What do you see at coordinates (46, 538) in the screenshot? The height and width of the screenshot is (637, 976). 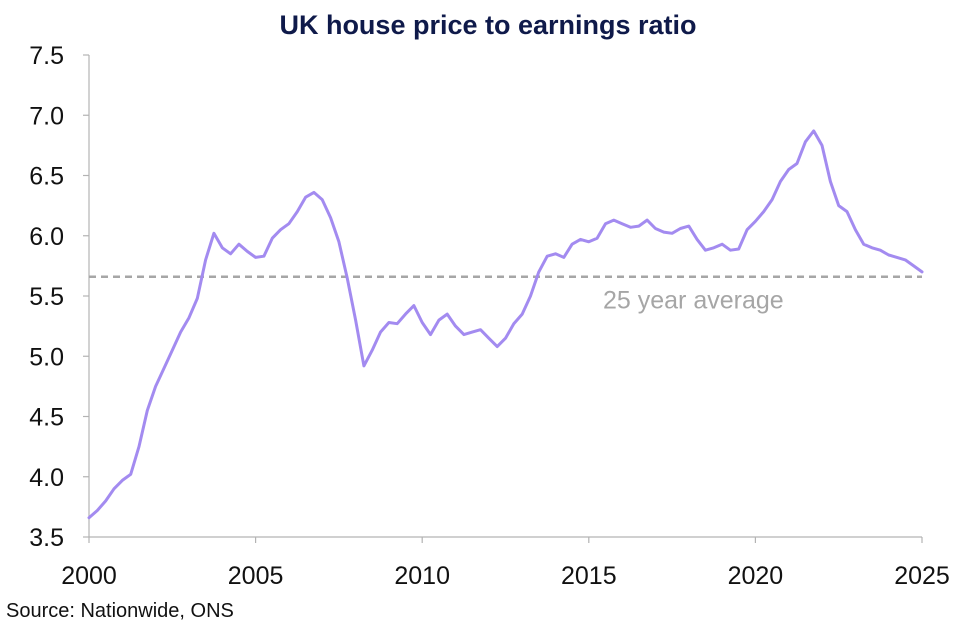 I see `y-tick-label: 3.5` at bounding box center [46, 538].